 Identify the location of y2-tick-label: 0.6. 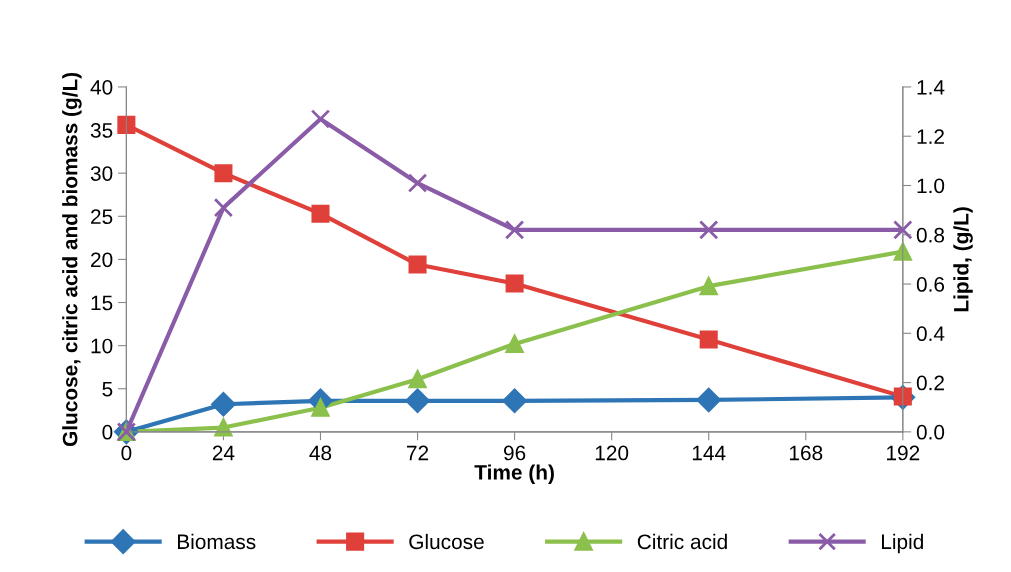
(930, 284).